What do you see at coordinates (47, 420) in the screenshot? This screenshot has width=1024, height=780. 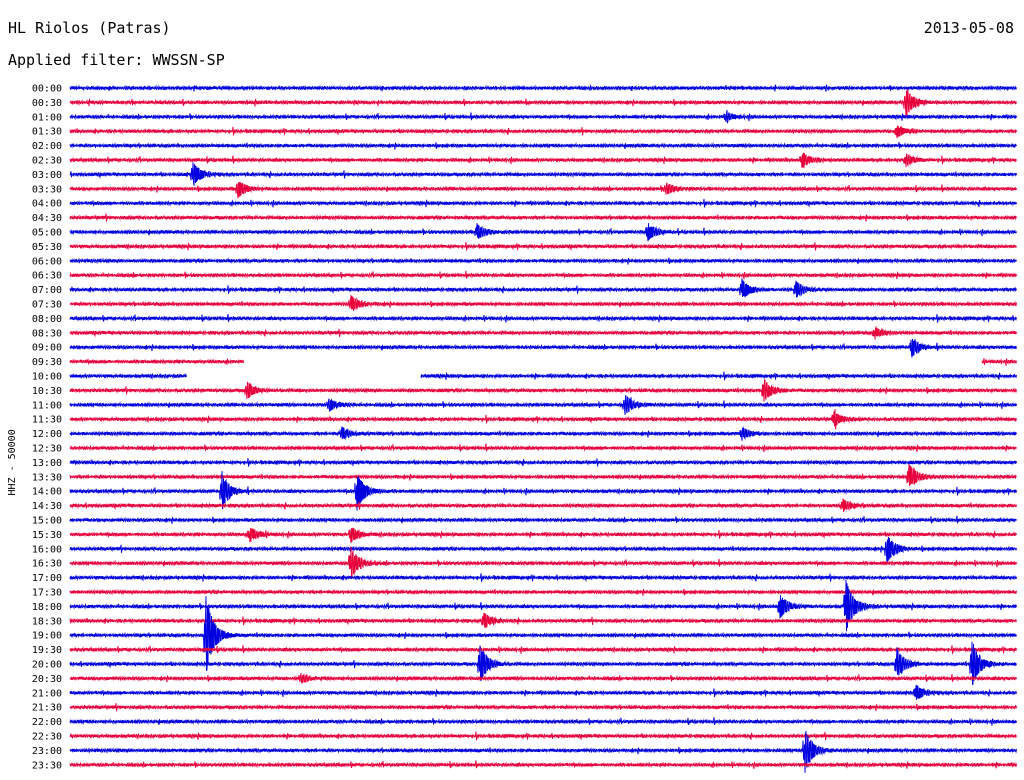 I see `row-time-label: 11:30` at bounding box center [47, 420].